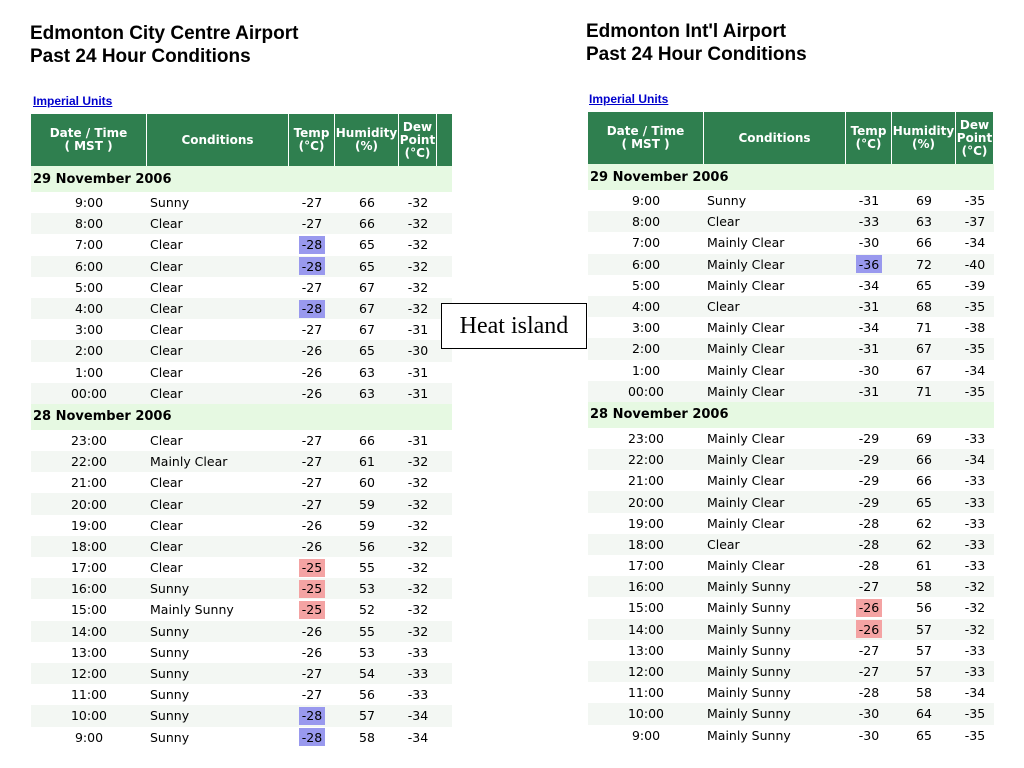 The width and height of the screenshot is (1024, 768). I want to click on table-row: 15:00 Mainly Sunny -25 52 -32, so click(241, 609).